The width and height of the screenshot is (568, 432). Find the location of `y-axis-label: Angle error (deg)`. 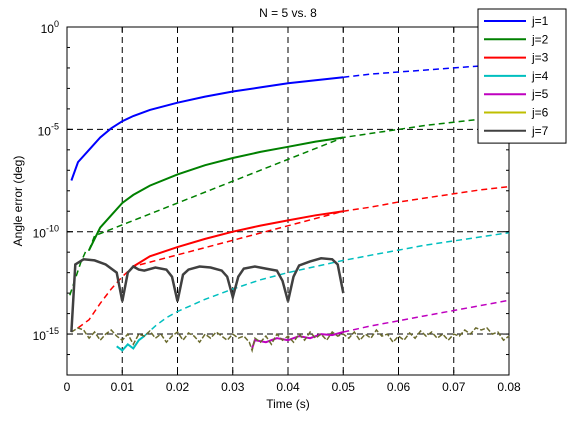

y-axis-label: Angle error (deg) is located at coordinates (18, 201).